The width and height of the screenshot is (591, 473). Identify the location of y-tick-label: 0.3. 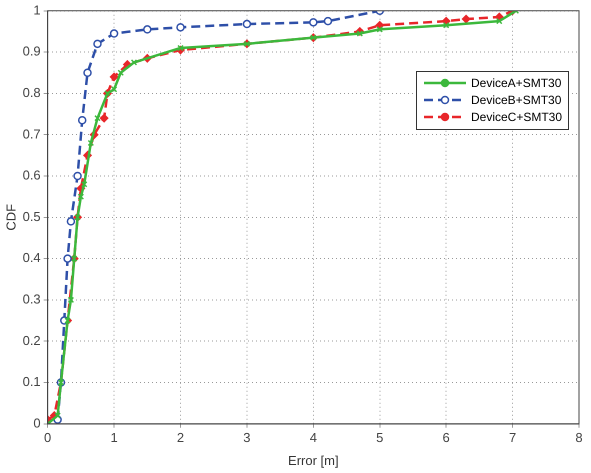
(31, 298).